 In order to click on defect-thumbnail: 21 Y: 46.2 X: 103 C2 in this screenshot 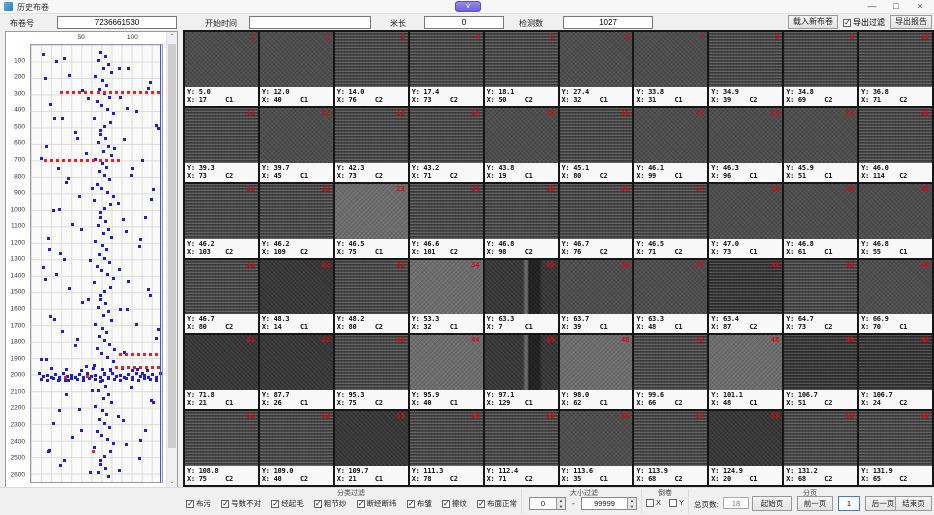, I will do `click(221, 220)`.